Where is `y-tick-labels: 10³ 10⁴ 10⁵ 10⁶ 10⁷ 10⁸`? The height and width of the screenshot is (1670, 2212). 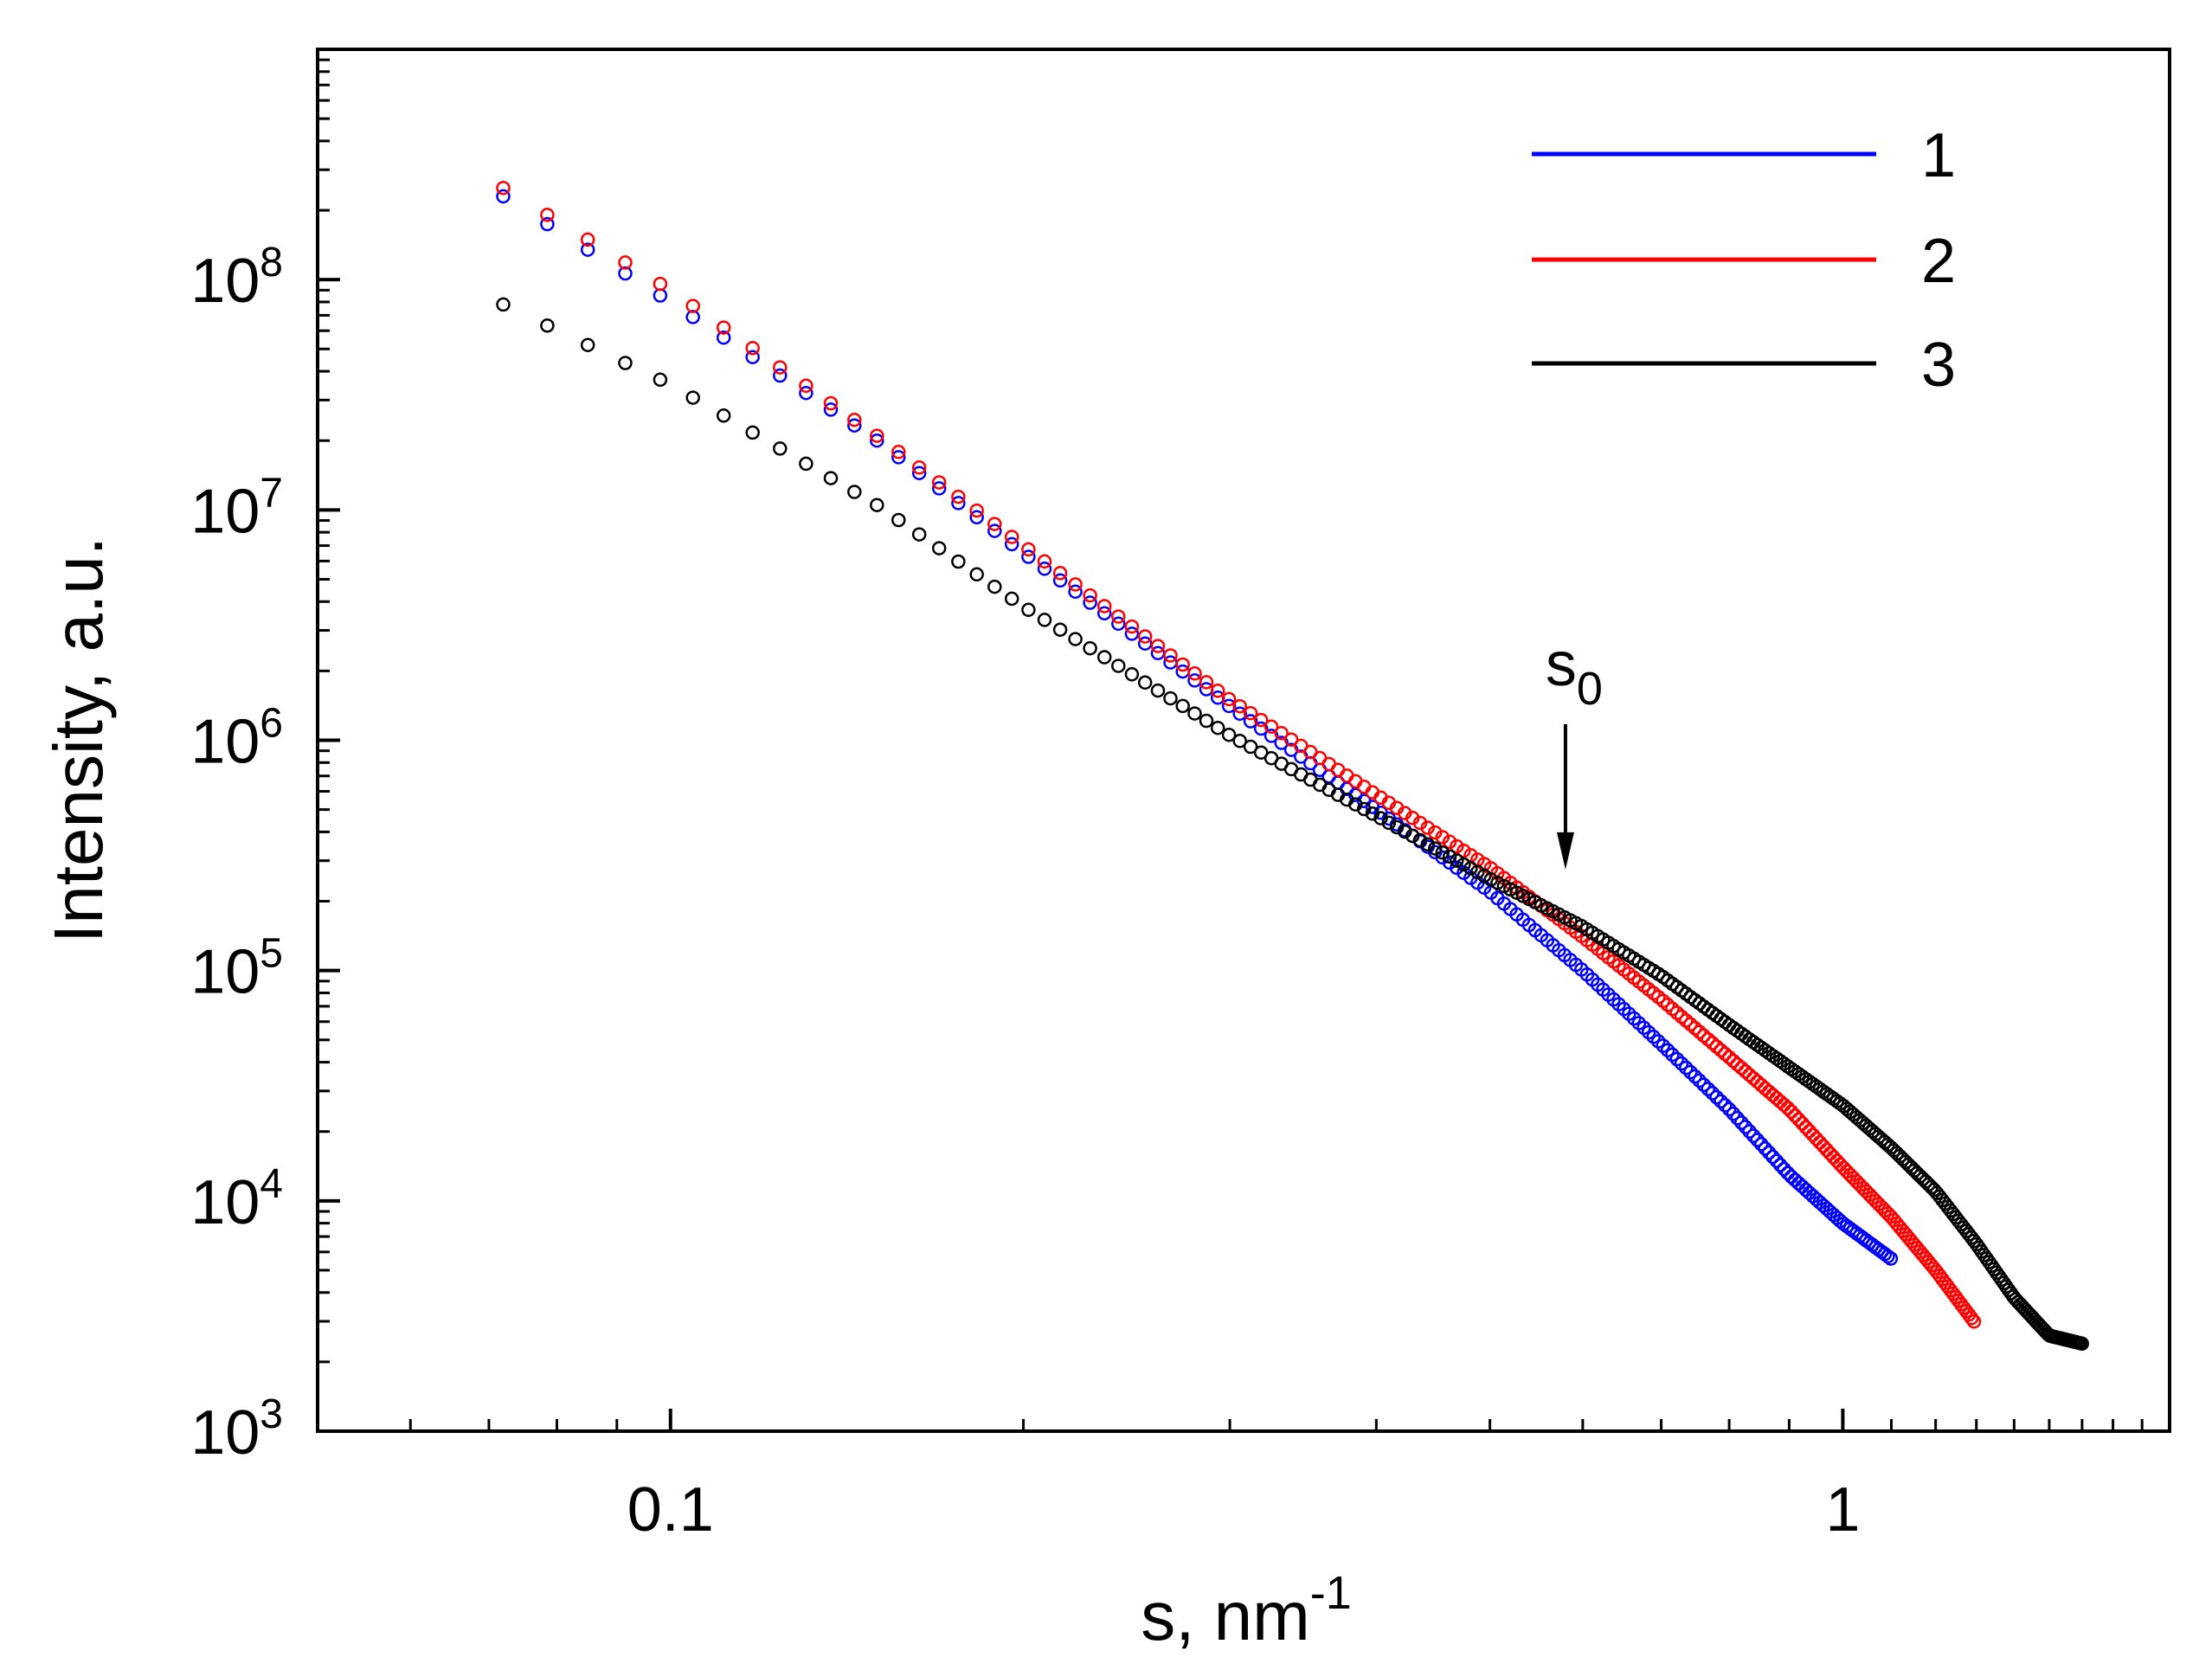
y-tick-labels: 10³ 10⁴ 10⁵ 10⁶ 10⁷ 10⁸ is located at coordinates (236, 854).